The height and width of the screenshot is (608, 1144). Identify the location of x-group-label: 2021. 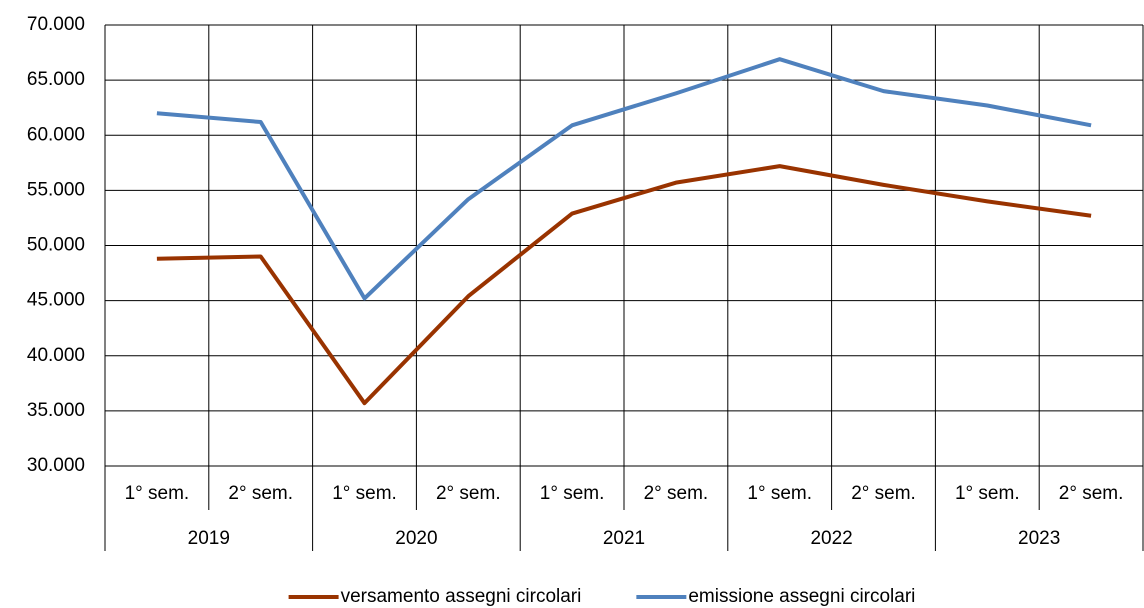
(624, 538).